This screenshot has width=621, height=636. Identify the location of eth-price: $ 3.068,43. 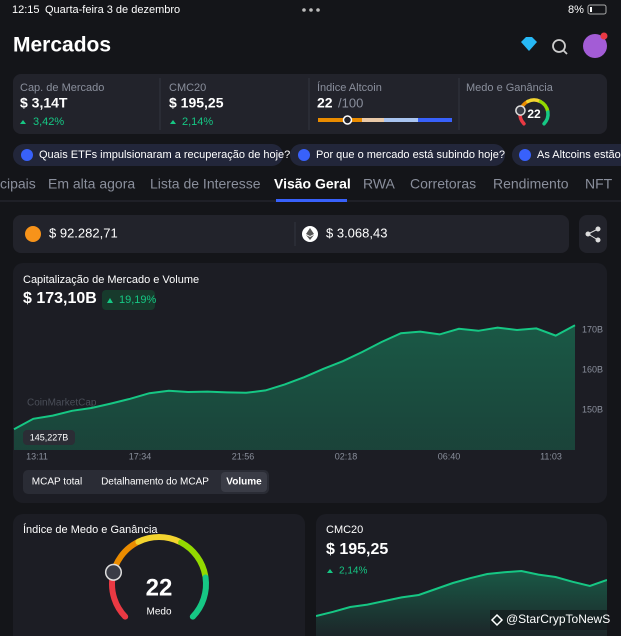
(356, 232).